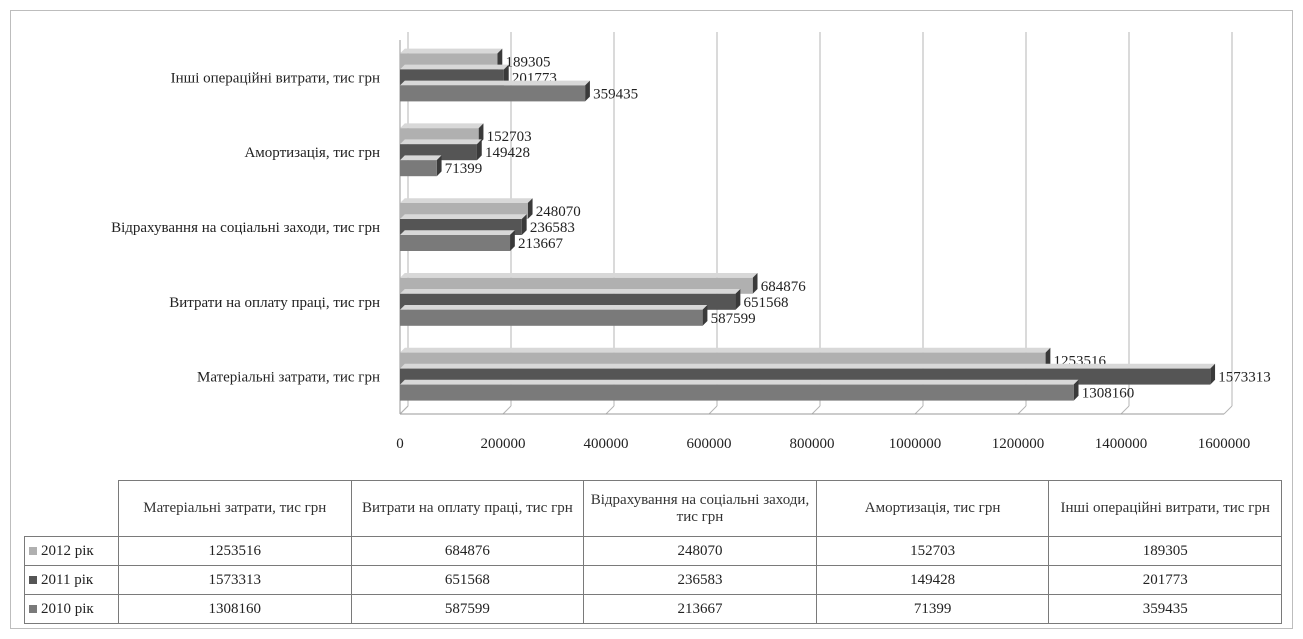  I want to click on legend-label: 2012 рік, so click(67, 550).